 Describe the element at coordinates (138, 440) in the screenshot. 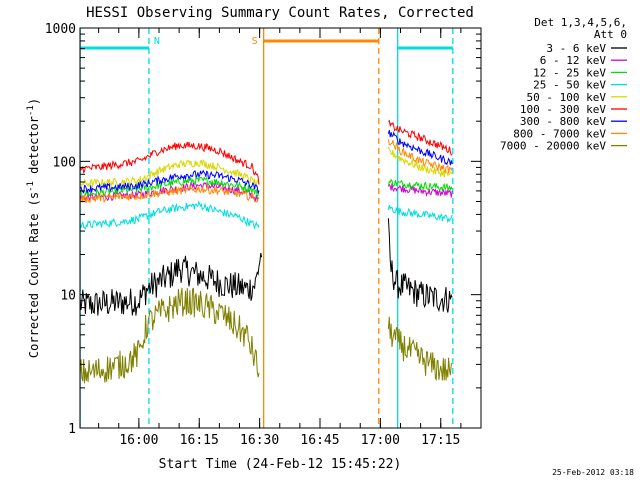

I see `x-tick-label: 16:00` at that location.